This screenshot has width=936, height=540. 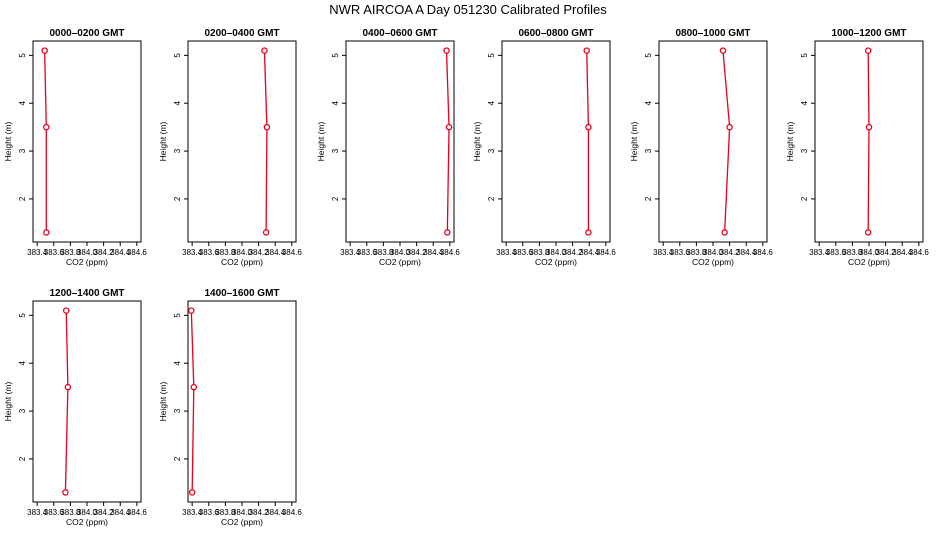 What do you see at coordinates (241, 293) in the screenshot?
I see `panel-title: 1400–1600 GMT` at bounding box center [241, 293].